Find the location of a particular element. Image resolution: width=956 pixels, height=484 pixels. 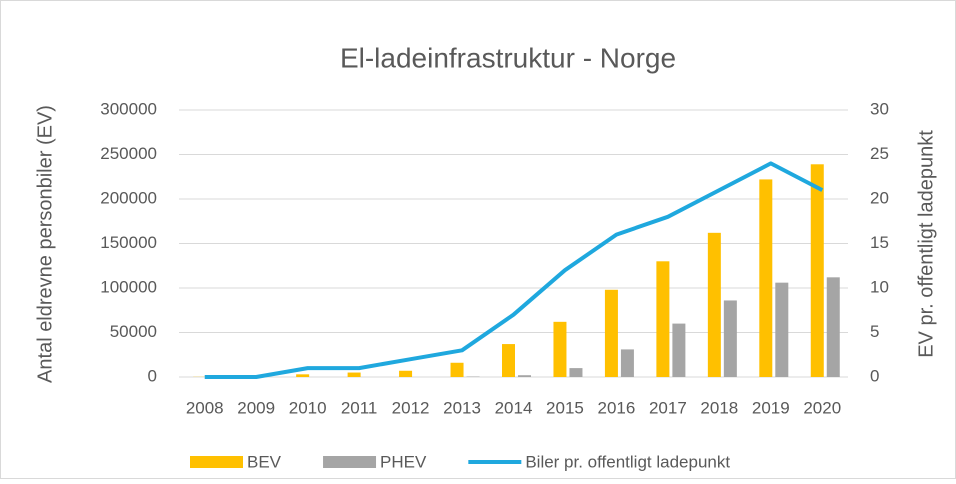

x-tick-label: 2011 is located at coordinates (359, 407).